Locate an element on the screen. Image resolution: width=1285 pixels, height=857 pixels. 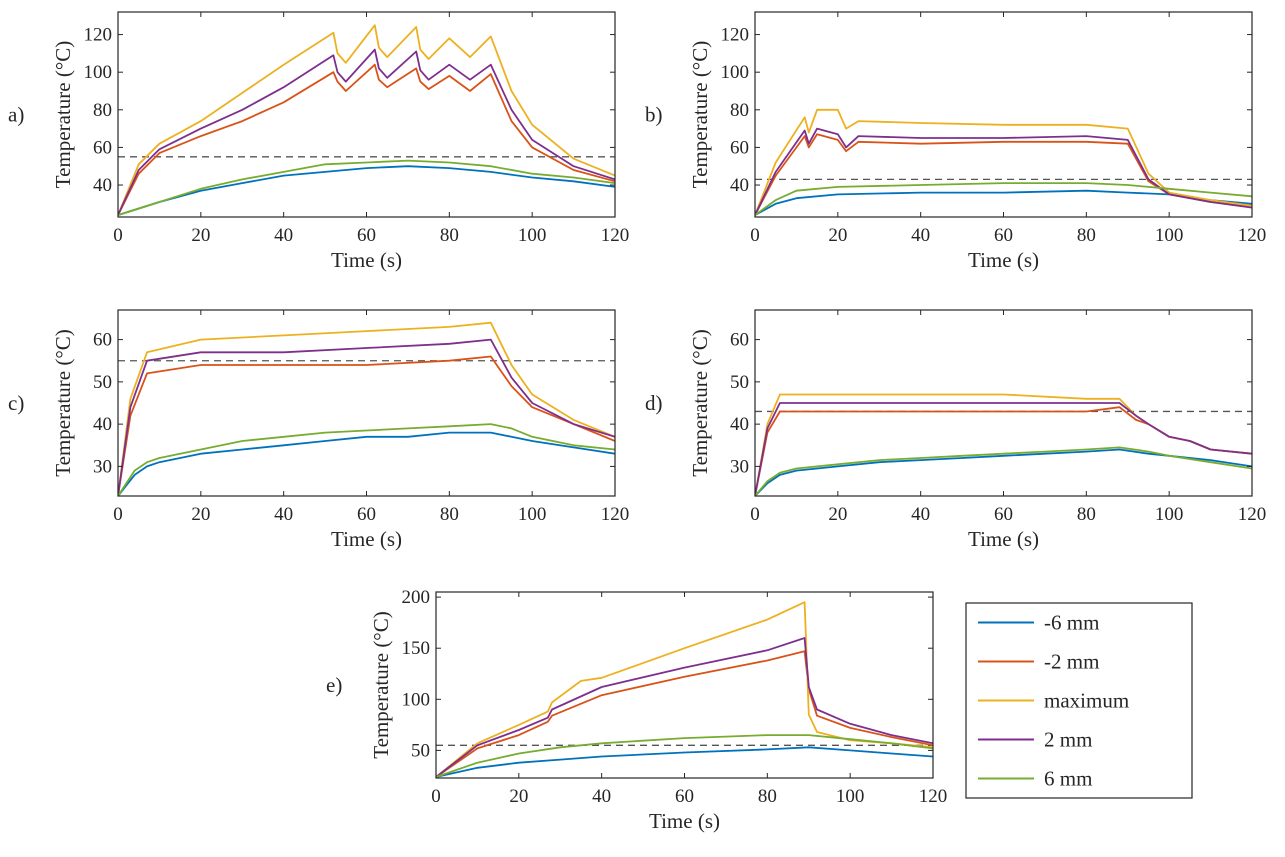
y-tick-label: 150 is located at coordinates (416, 648).